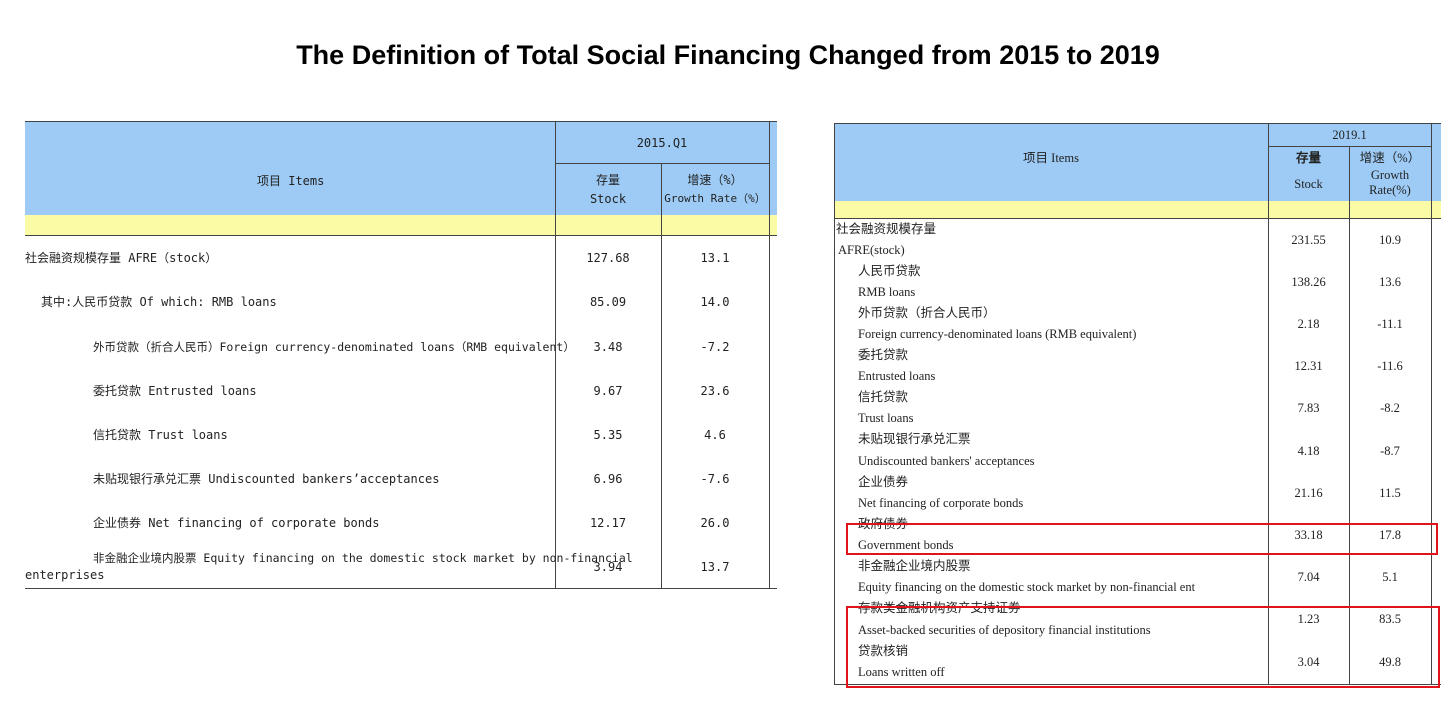 This screenshot has width=1456, height=704. Describe the element at coordinates (121, 258) in the screenshot. I see `row-label: 社会融资规模存量 AFRE（stock）` at that location.